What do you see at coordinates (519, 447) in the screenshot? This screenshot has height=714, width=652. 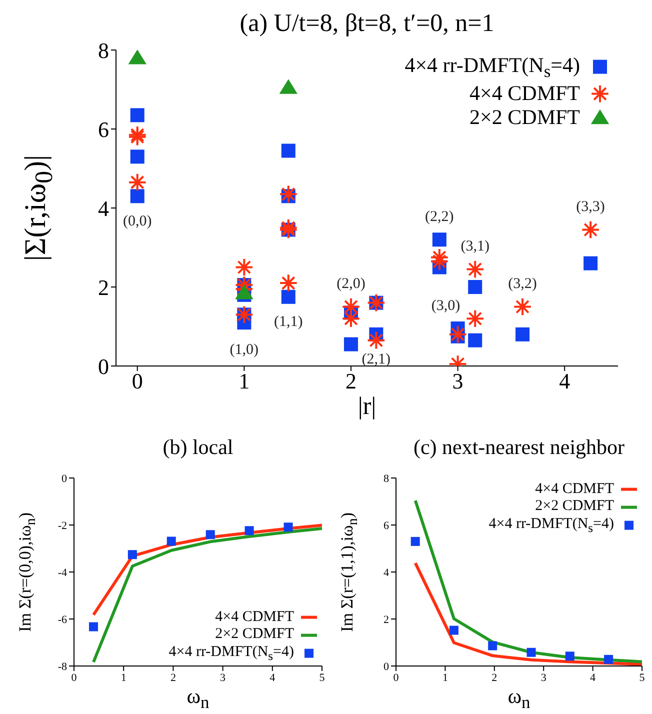 I see `chart-title: (c) next-nearest neighbor` at bounding box center [519, 447].